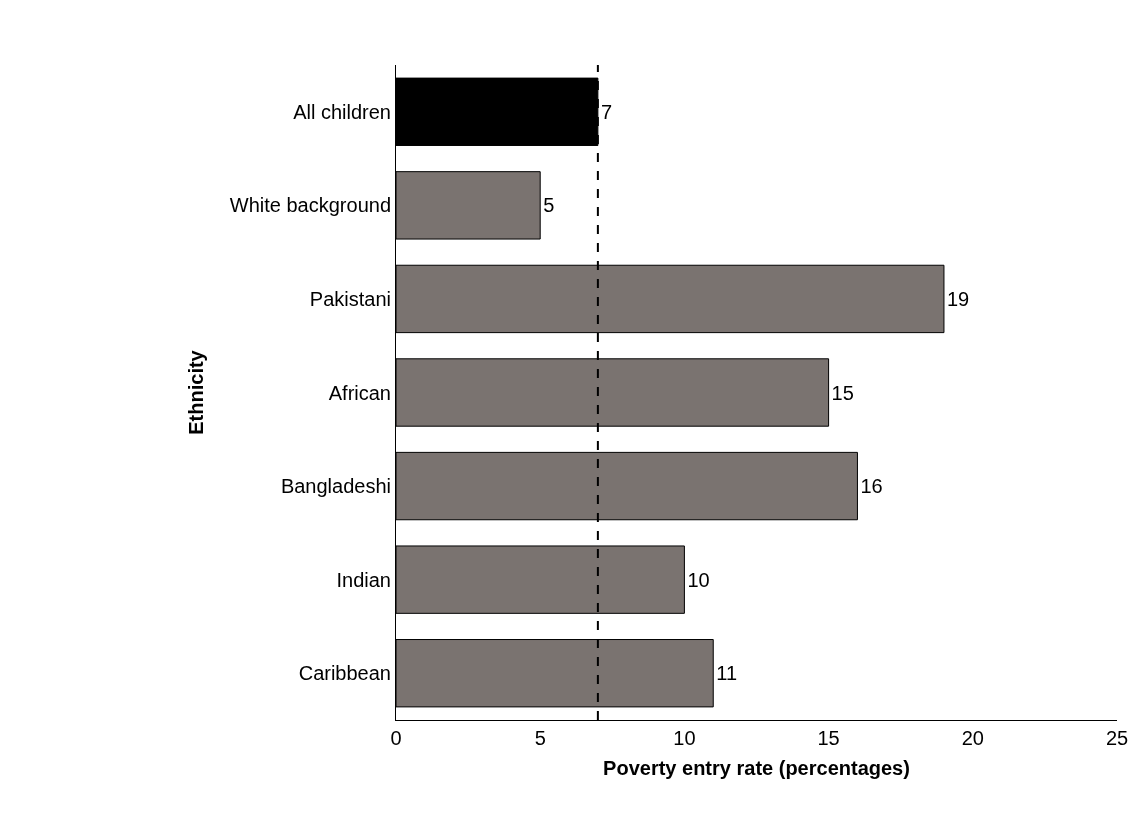 Image resolution: width=1141 pixels, height=814 pixels. I want to click on y-tick-label: White background, so click(310, 205).